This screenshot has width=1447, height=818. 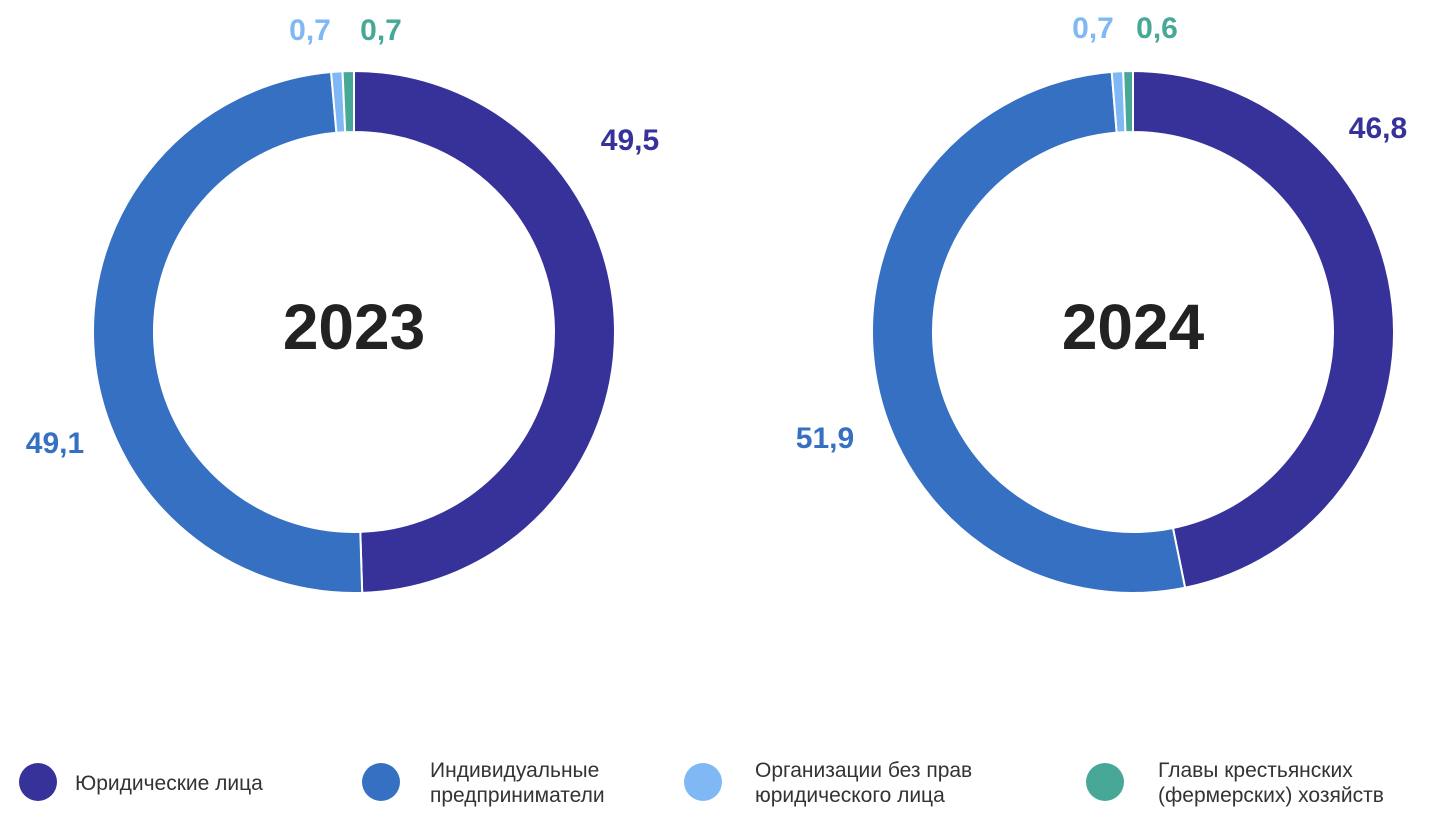 I want to click on value-label: 49,1, so click(x=55, y=443).